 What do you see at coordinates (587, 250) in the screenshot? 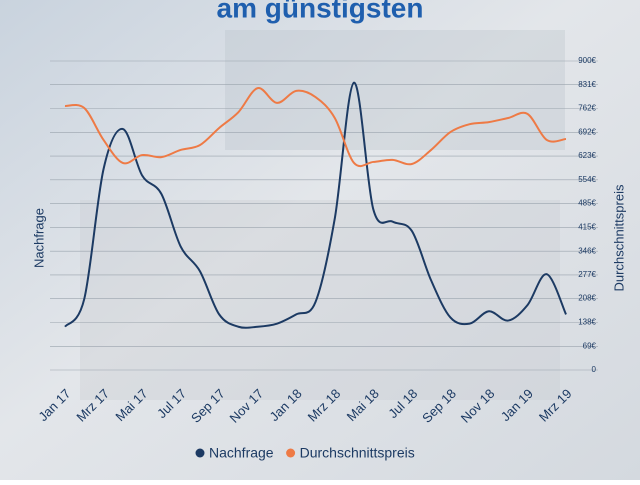
I see `y2-tick-label: 346€` at bounding box center [587, 250].